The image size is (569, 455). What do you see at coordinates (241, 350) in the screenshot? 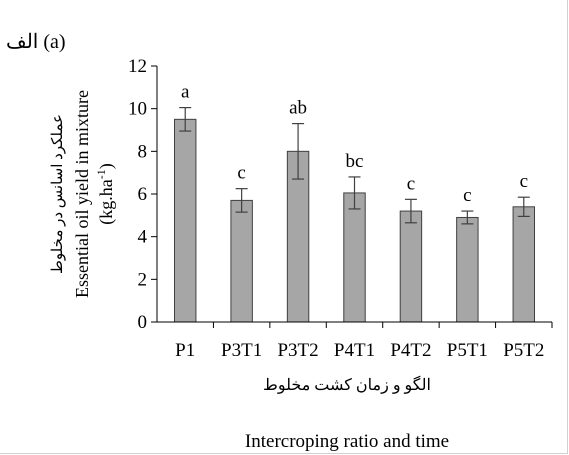
I see `x-tick-label: P3T1` at bounding box center [241, 350].